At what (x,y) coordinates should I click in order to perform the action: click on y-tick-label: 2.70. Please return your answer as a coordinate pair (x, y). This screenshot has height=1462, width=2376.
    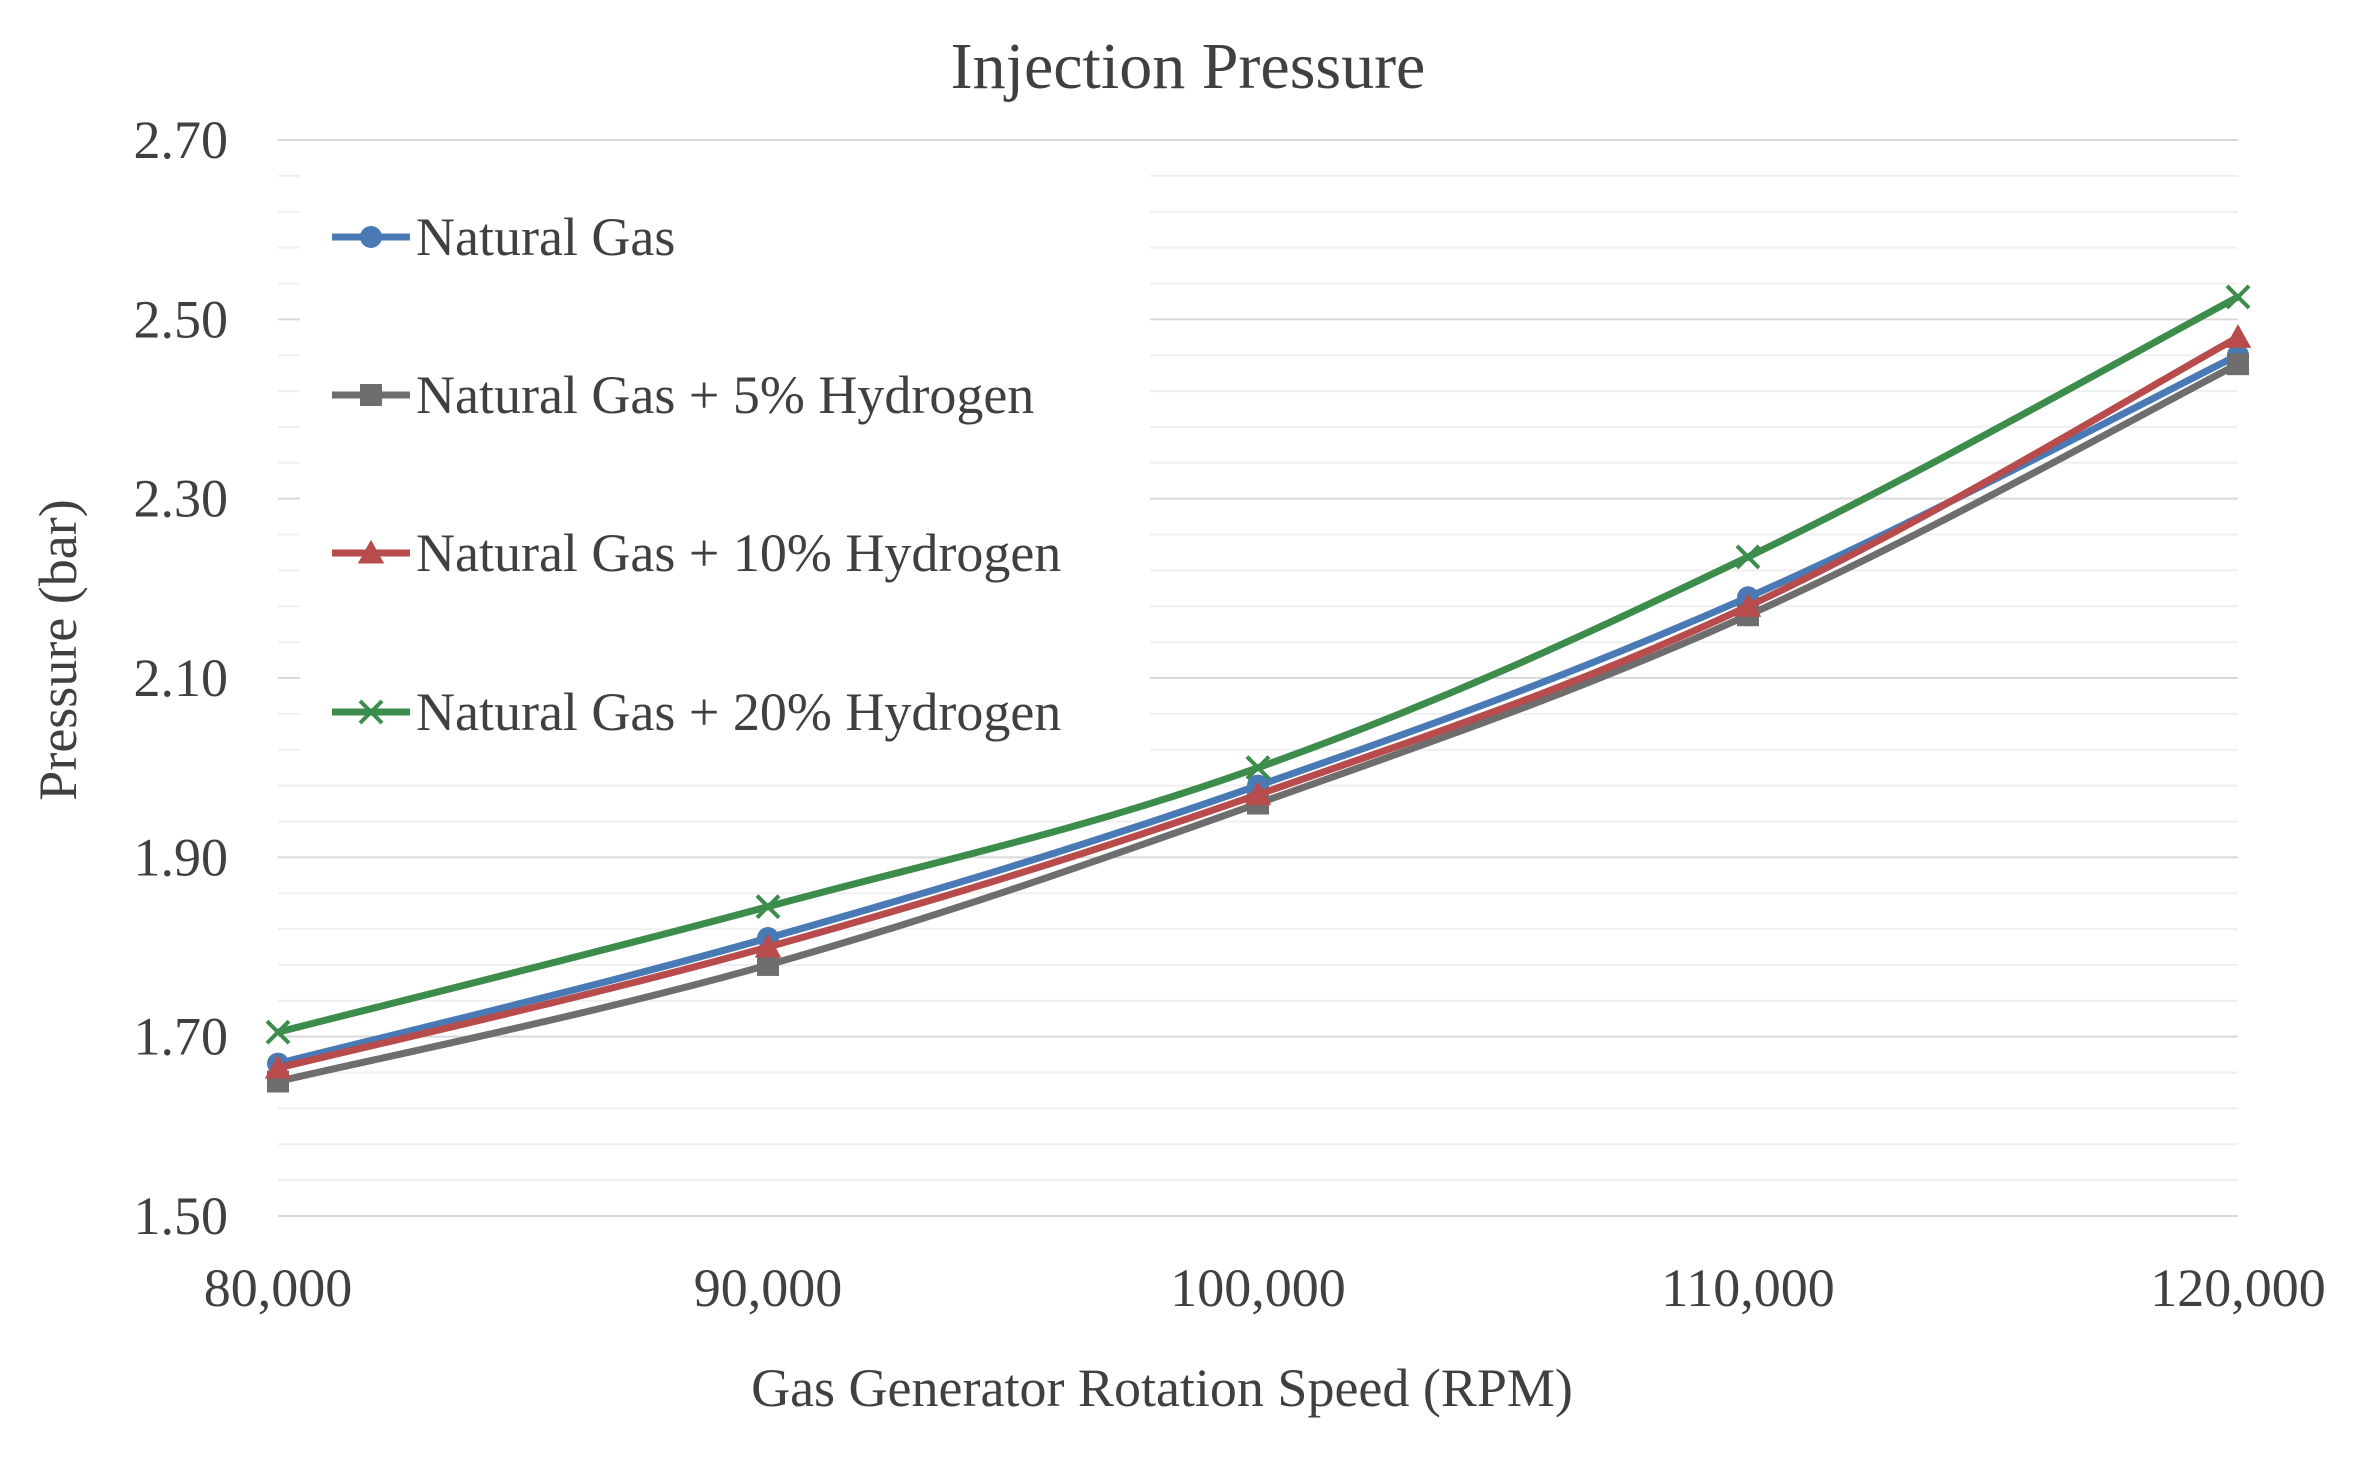
    Looking at the image, I should click on (181, 140).